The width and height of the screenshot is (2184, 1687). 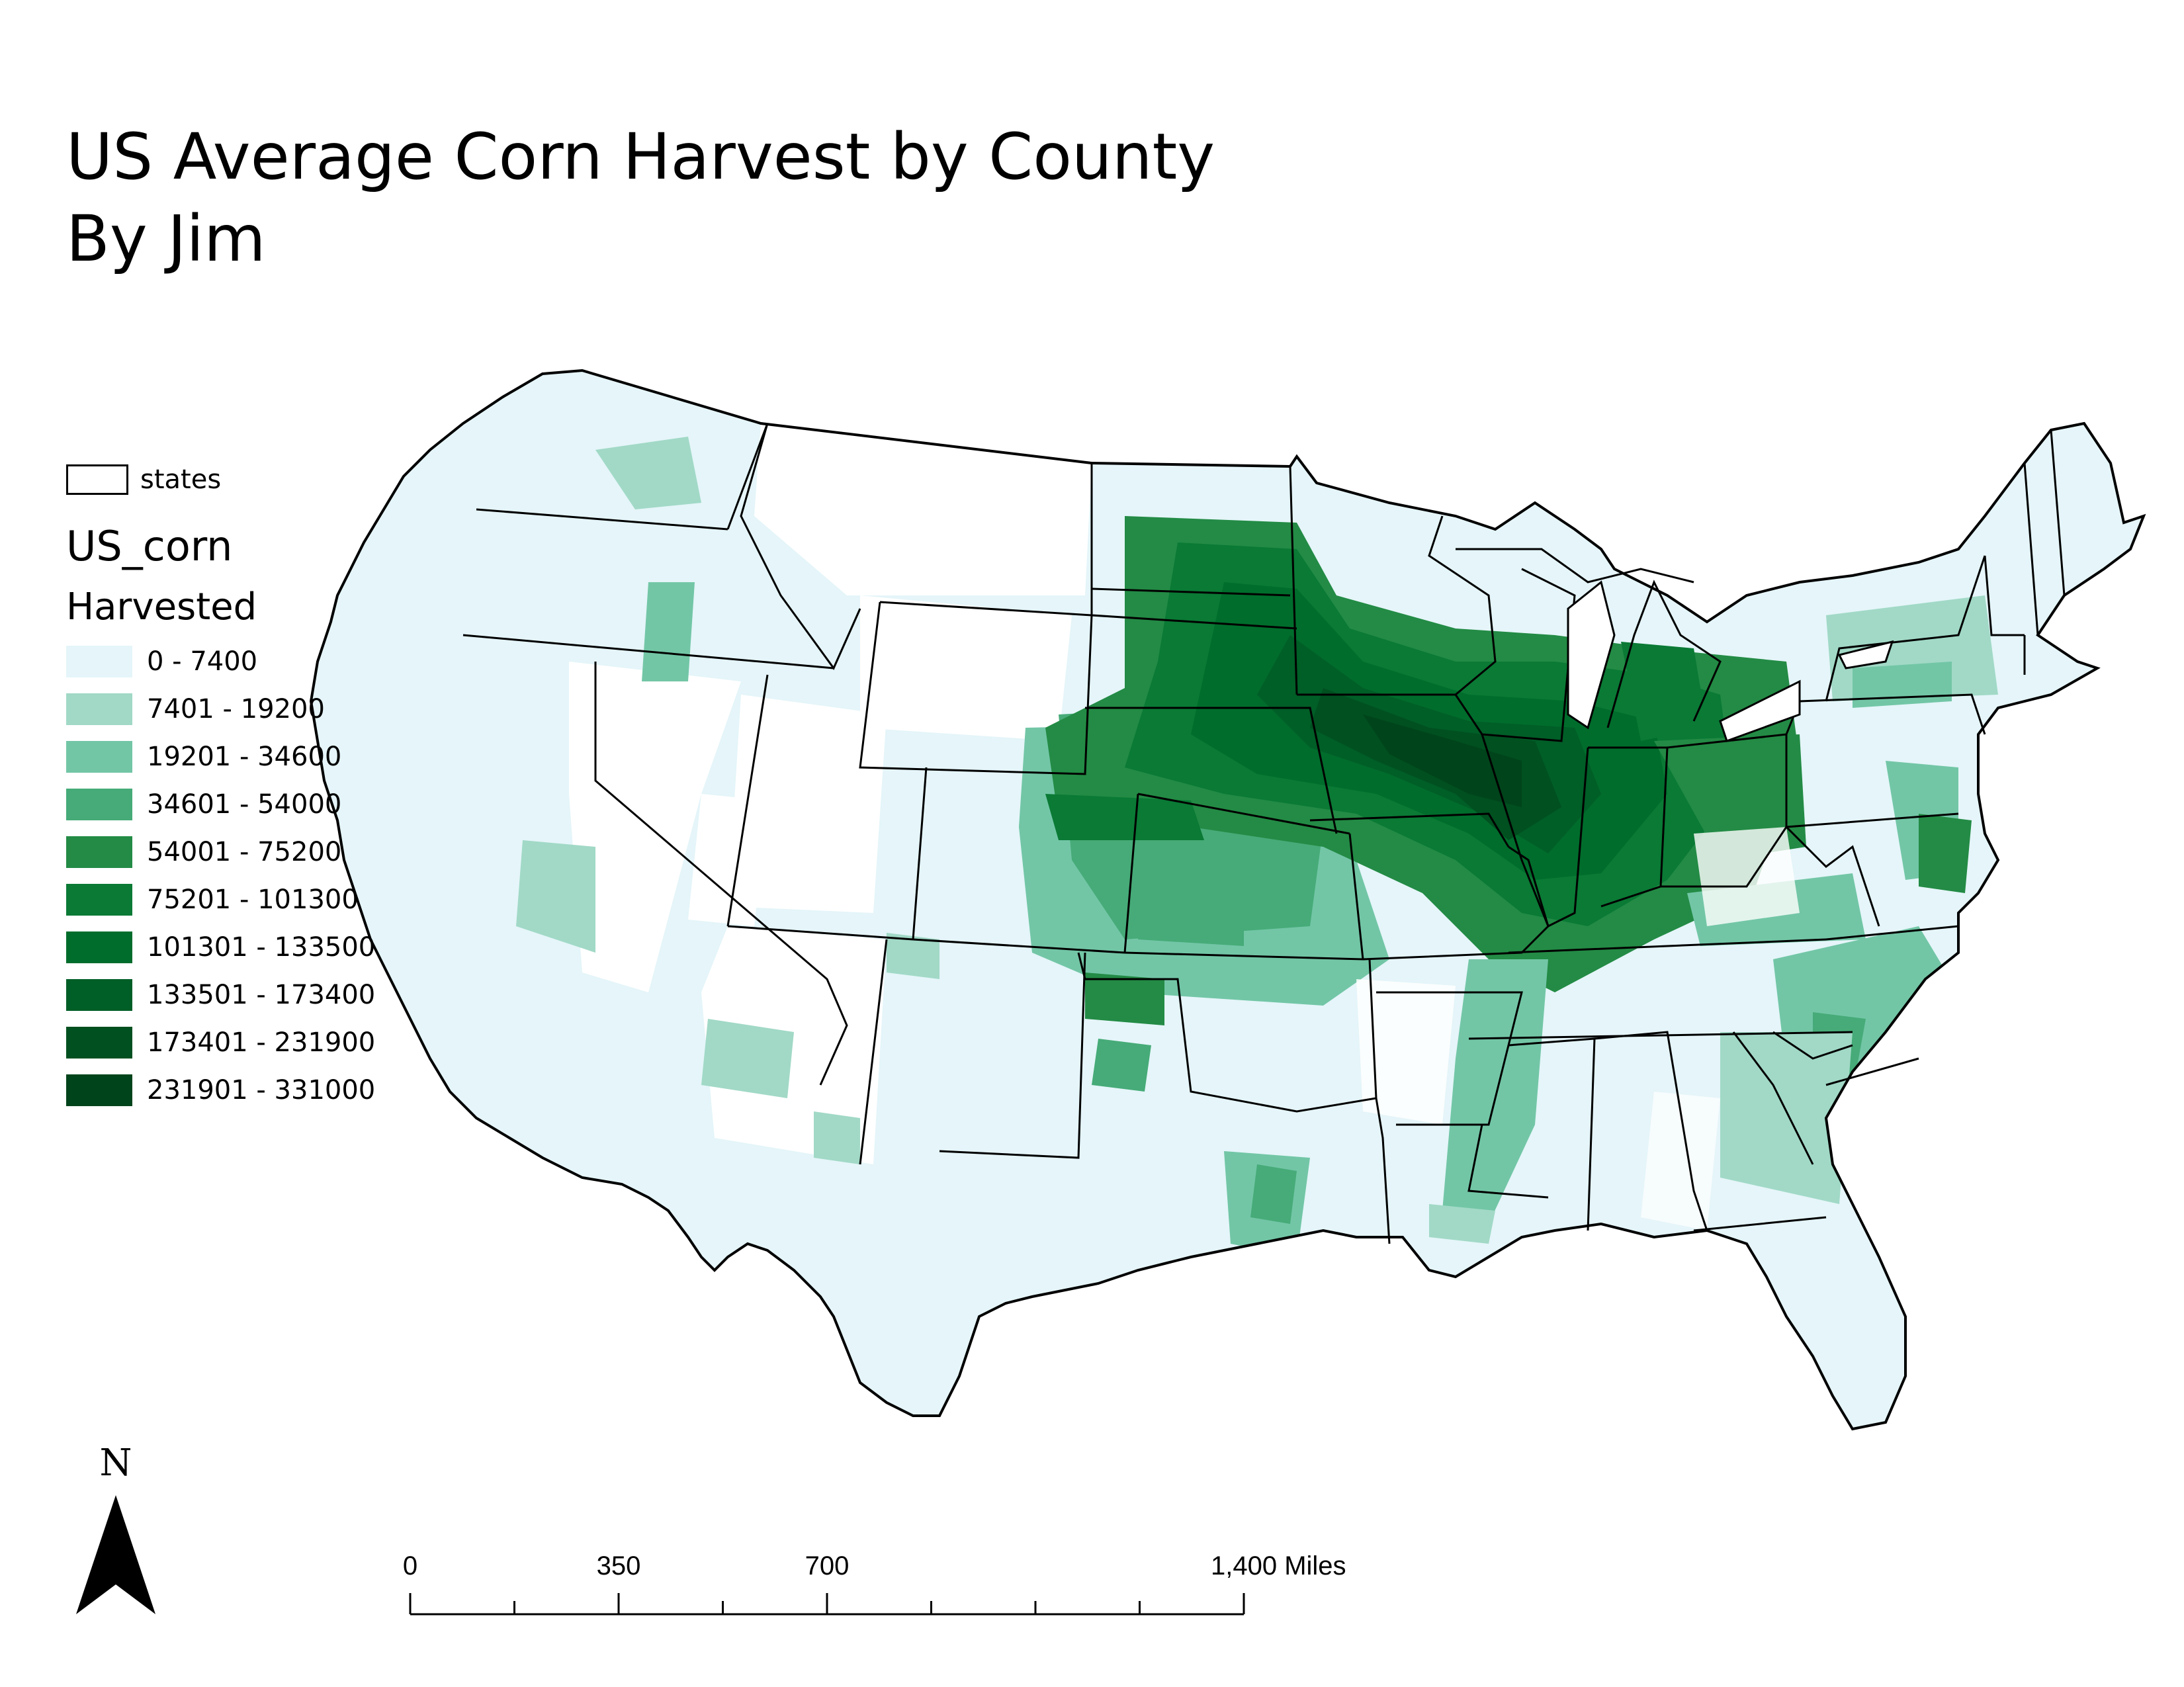 I want to click on north-arrow: N, so click(x=116, y=1528).